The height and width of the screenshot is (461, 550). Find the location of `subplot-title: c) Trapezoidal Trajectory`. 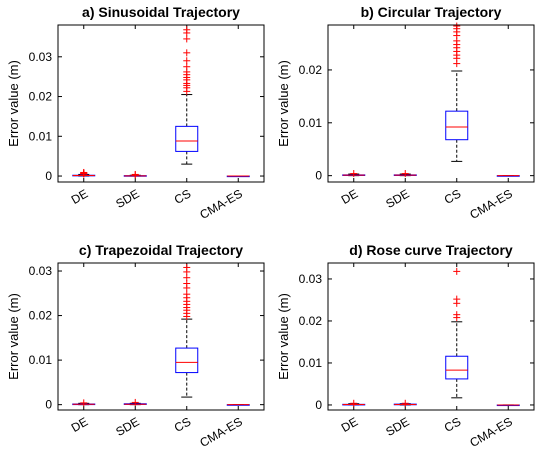

subplot-title: c) Trapezoidal Trajectory is located at coordinates (161, 250).